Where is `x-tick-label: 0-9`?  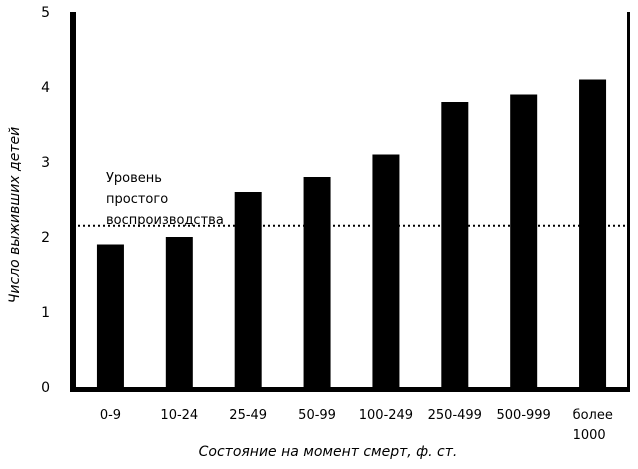 x-tick-label: 0-9 is located at coordinates (110, 415).